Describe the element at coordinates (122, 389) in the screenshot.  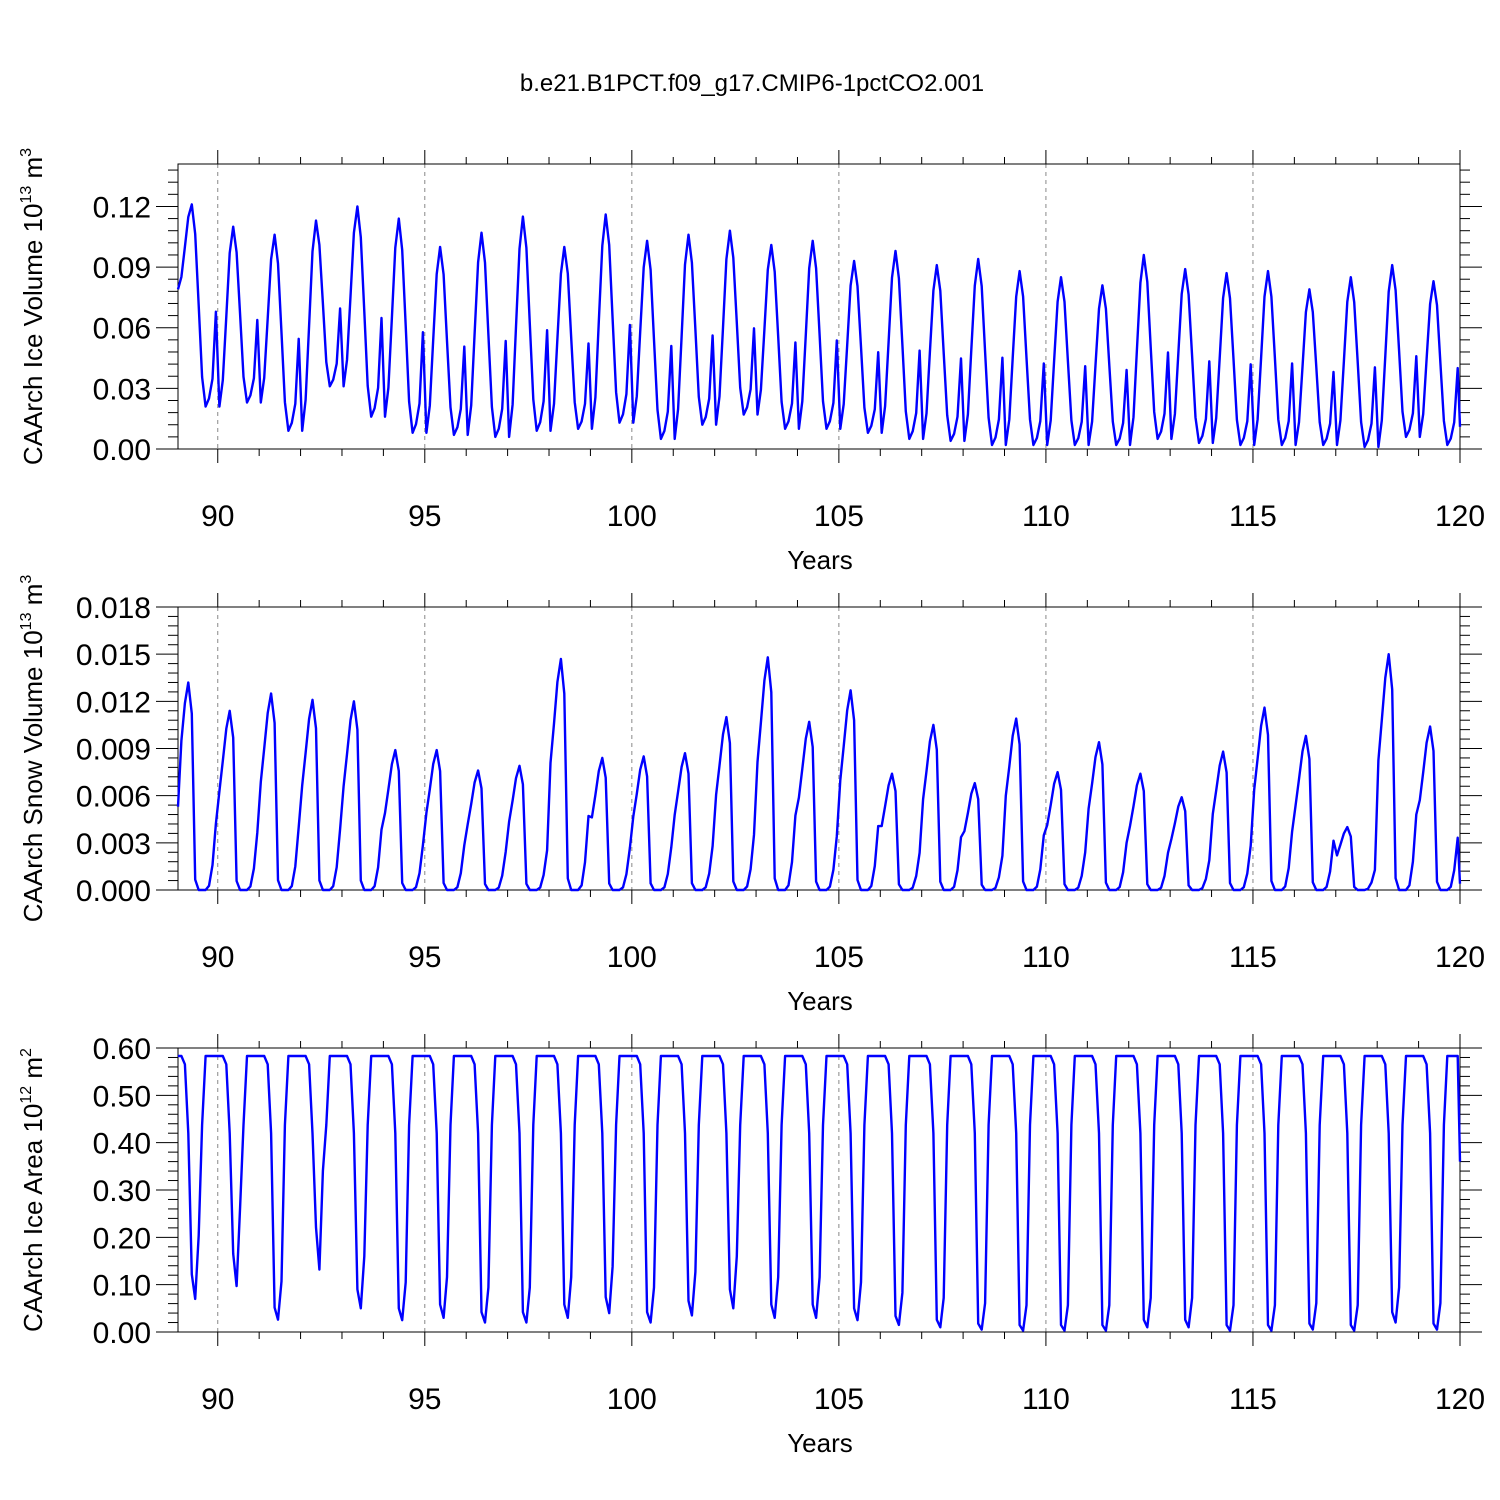
I see `y-tick-label: 0.03` at that location.